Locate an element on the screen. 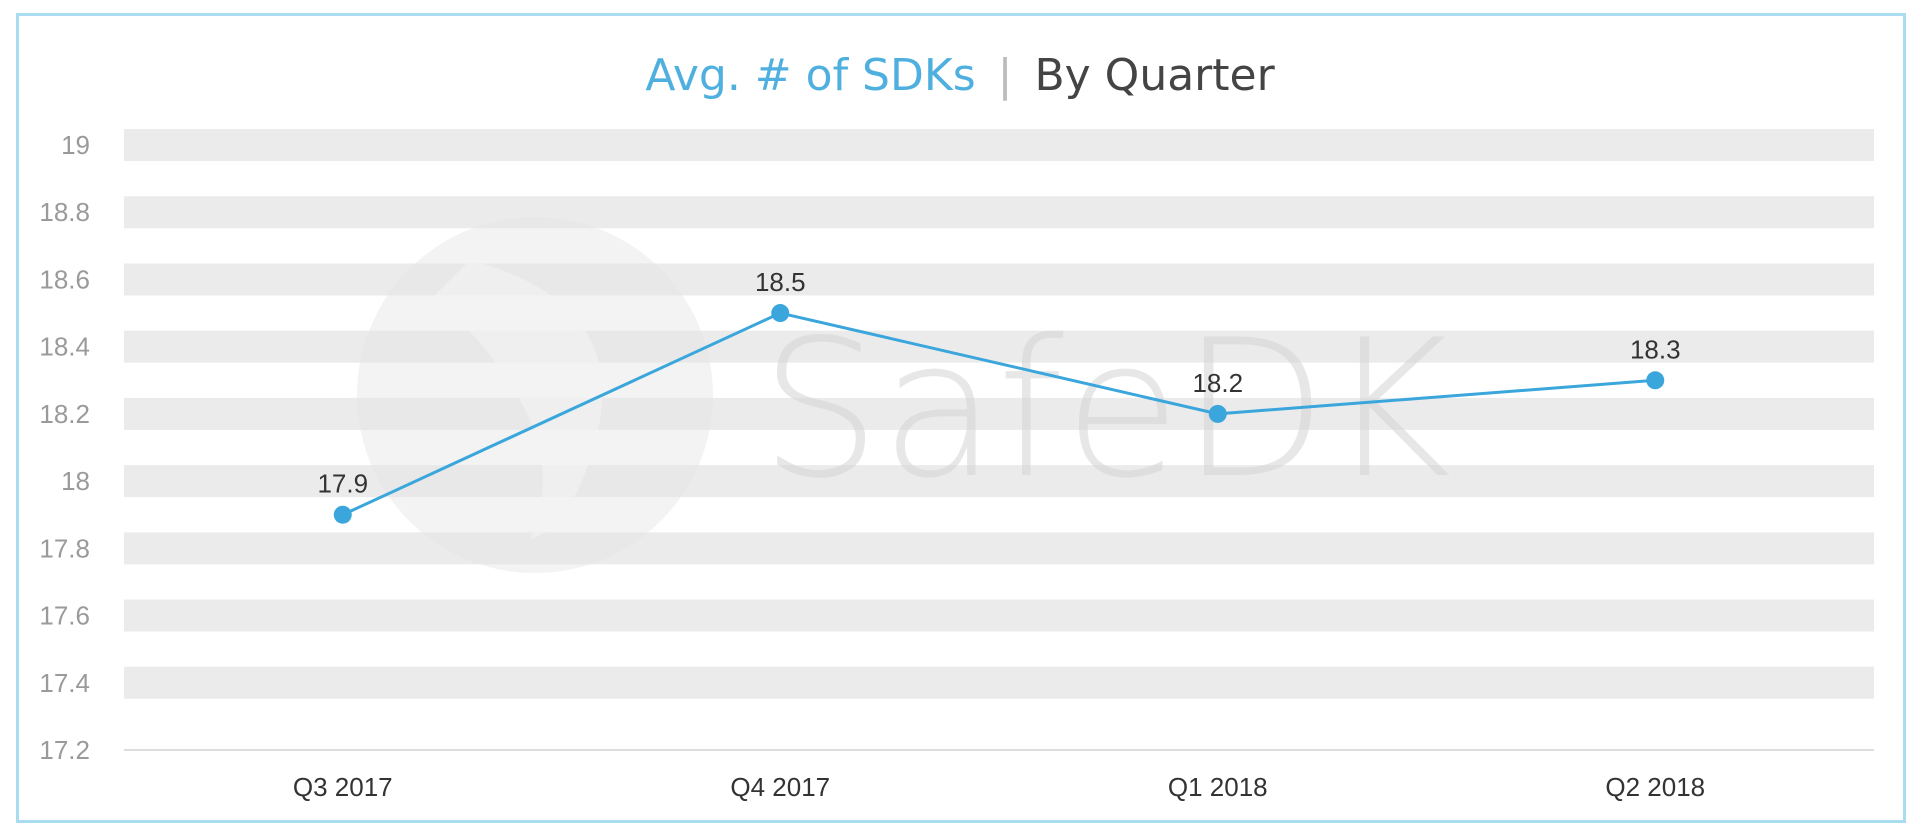 This screenshot has width=1920, height=836. y-tick-label: 17.4 is located at coordinates (64, 683).